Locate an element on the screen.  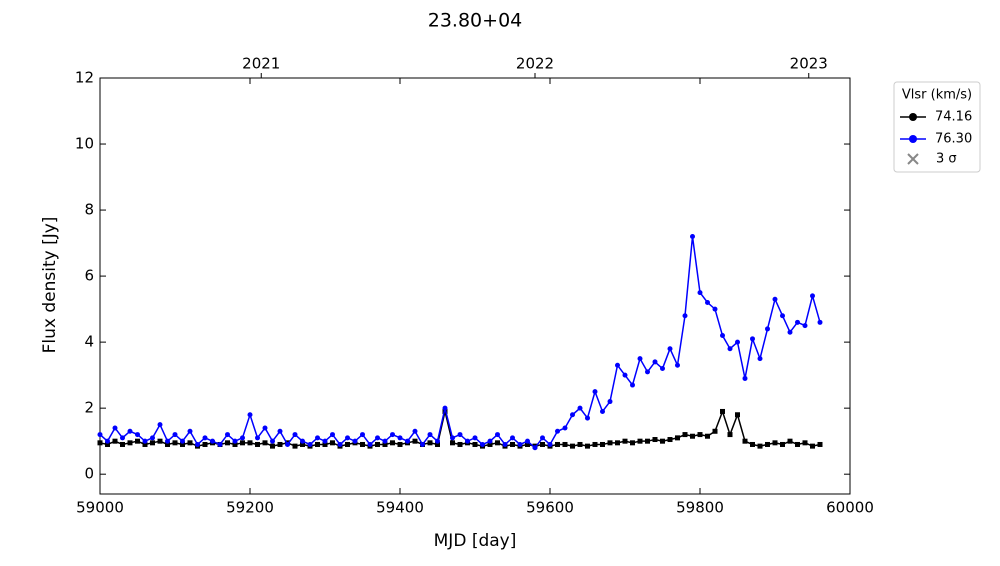
y-tick-label: 0 is located at coordinates (89, 474).